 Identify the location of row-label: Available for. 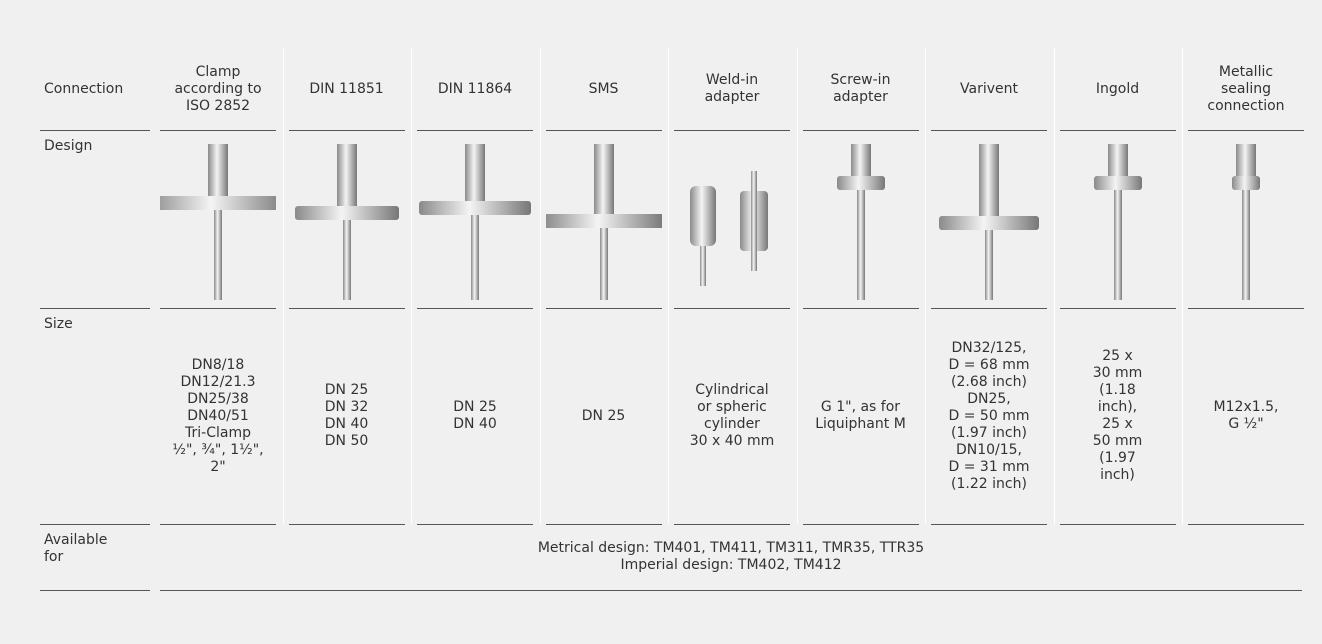
(76, 548).